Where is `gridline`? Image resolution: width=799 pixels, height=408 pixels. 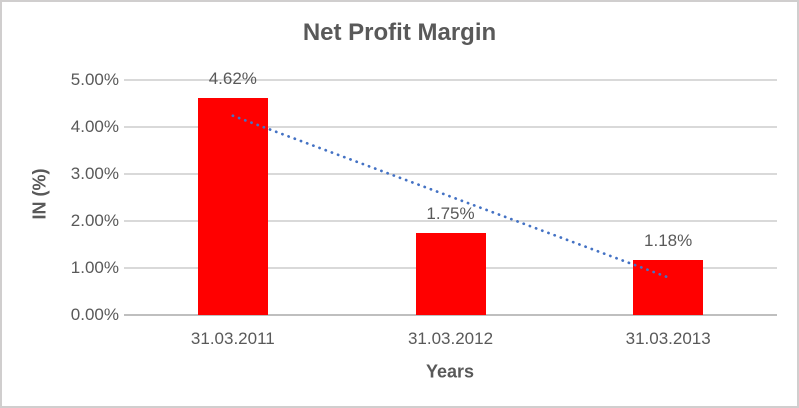 gridline is located at coordinates (450, 80).